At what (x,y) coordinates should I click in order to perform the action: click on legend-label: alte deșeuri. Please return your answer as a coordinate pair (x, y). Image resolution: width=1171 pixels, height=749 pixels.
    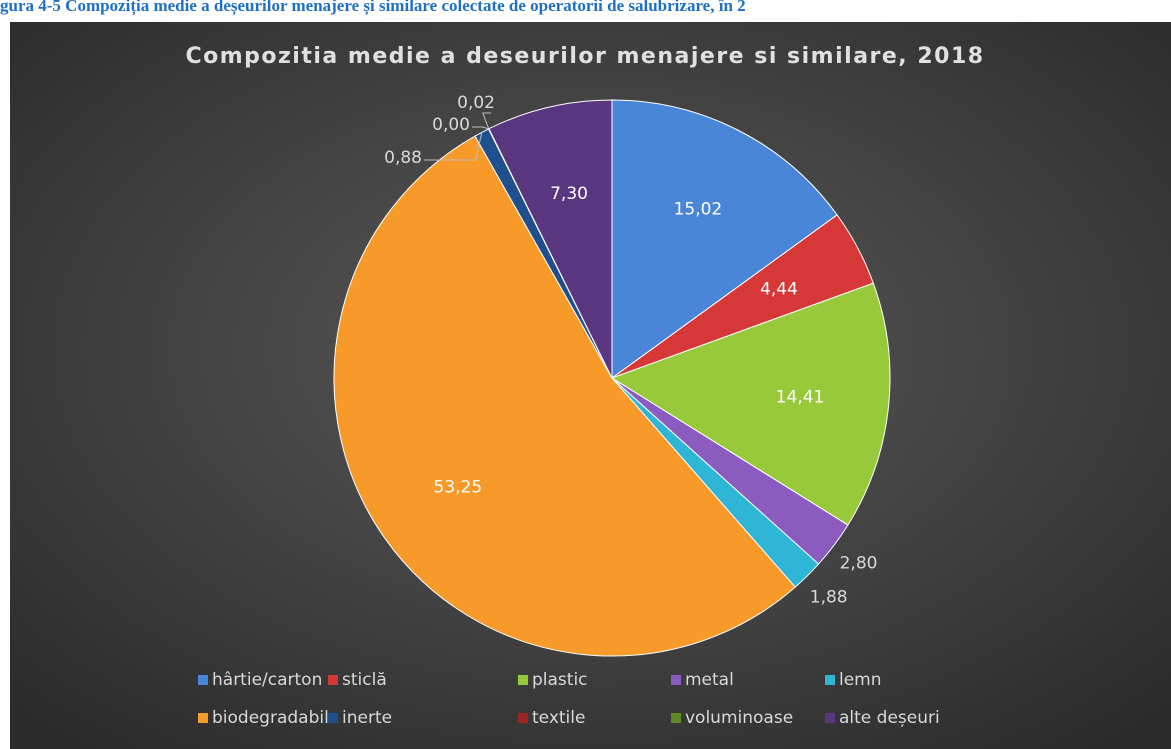
    Looking at the image, I should click on (889, 718).